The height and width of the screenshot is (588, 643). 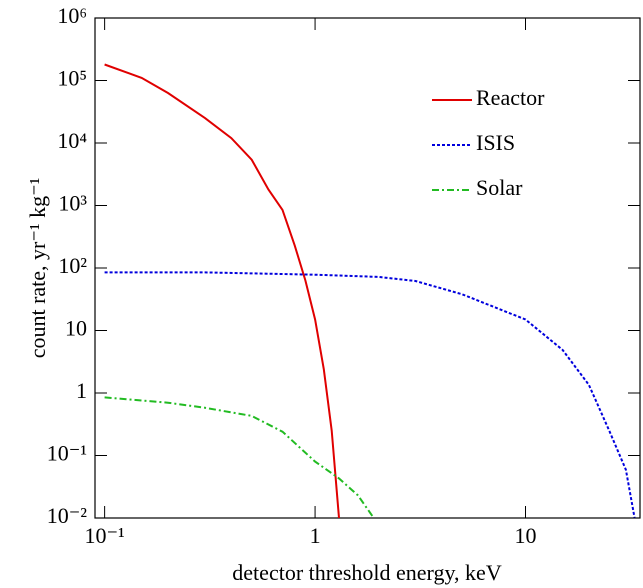 I want to click on y-tick-label: 10⁶, so click(x=72, y=15).